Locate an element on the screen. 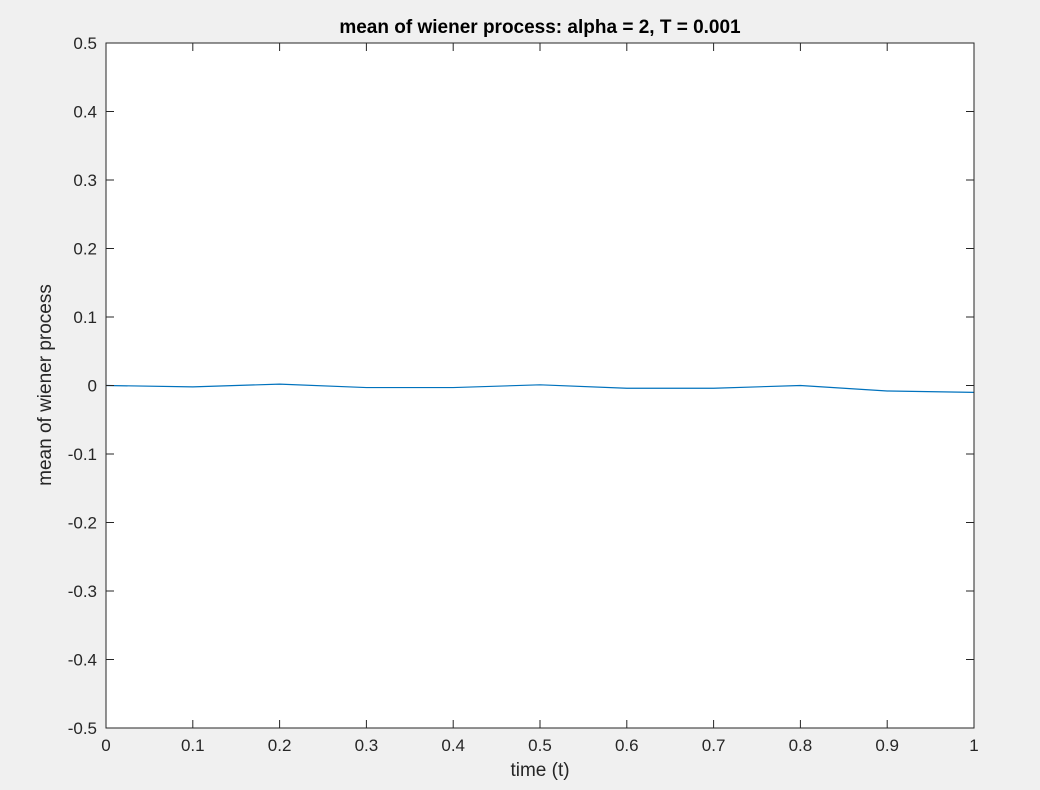  y-axis-label: mean of wiener process is located at coordinates (45, 385).